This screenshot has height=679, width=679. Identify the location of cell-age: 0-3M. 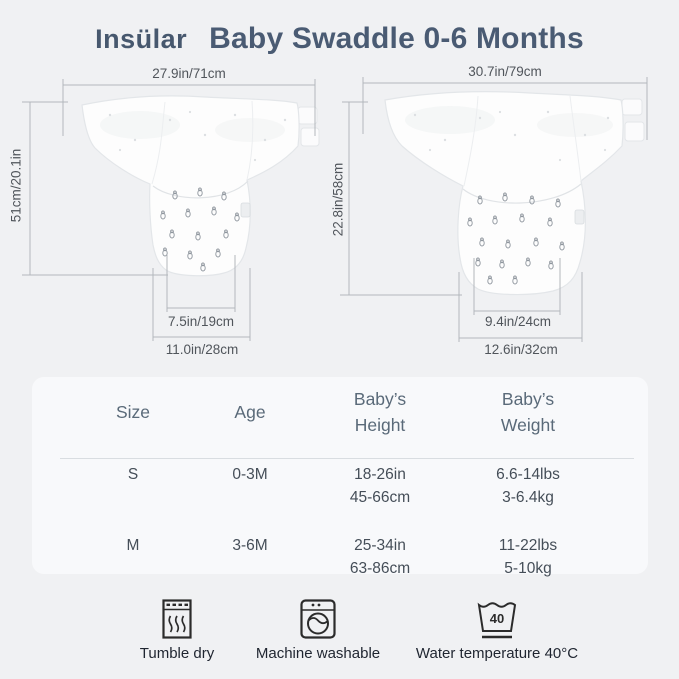
(250, 474).